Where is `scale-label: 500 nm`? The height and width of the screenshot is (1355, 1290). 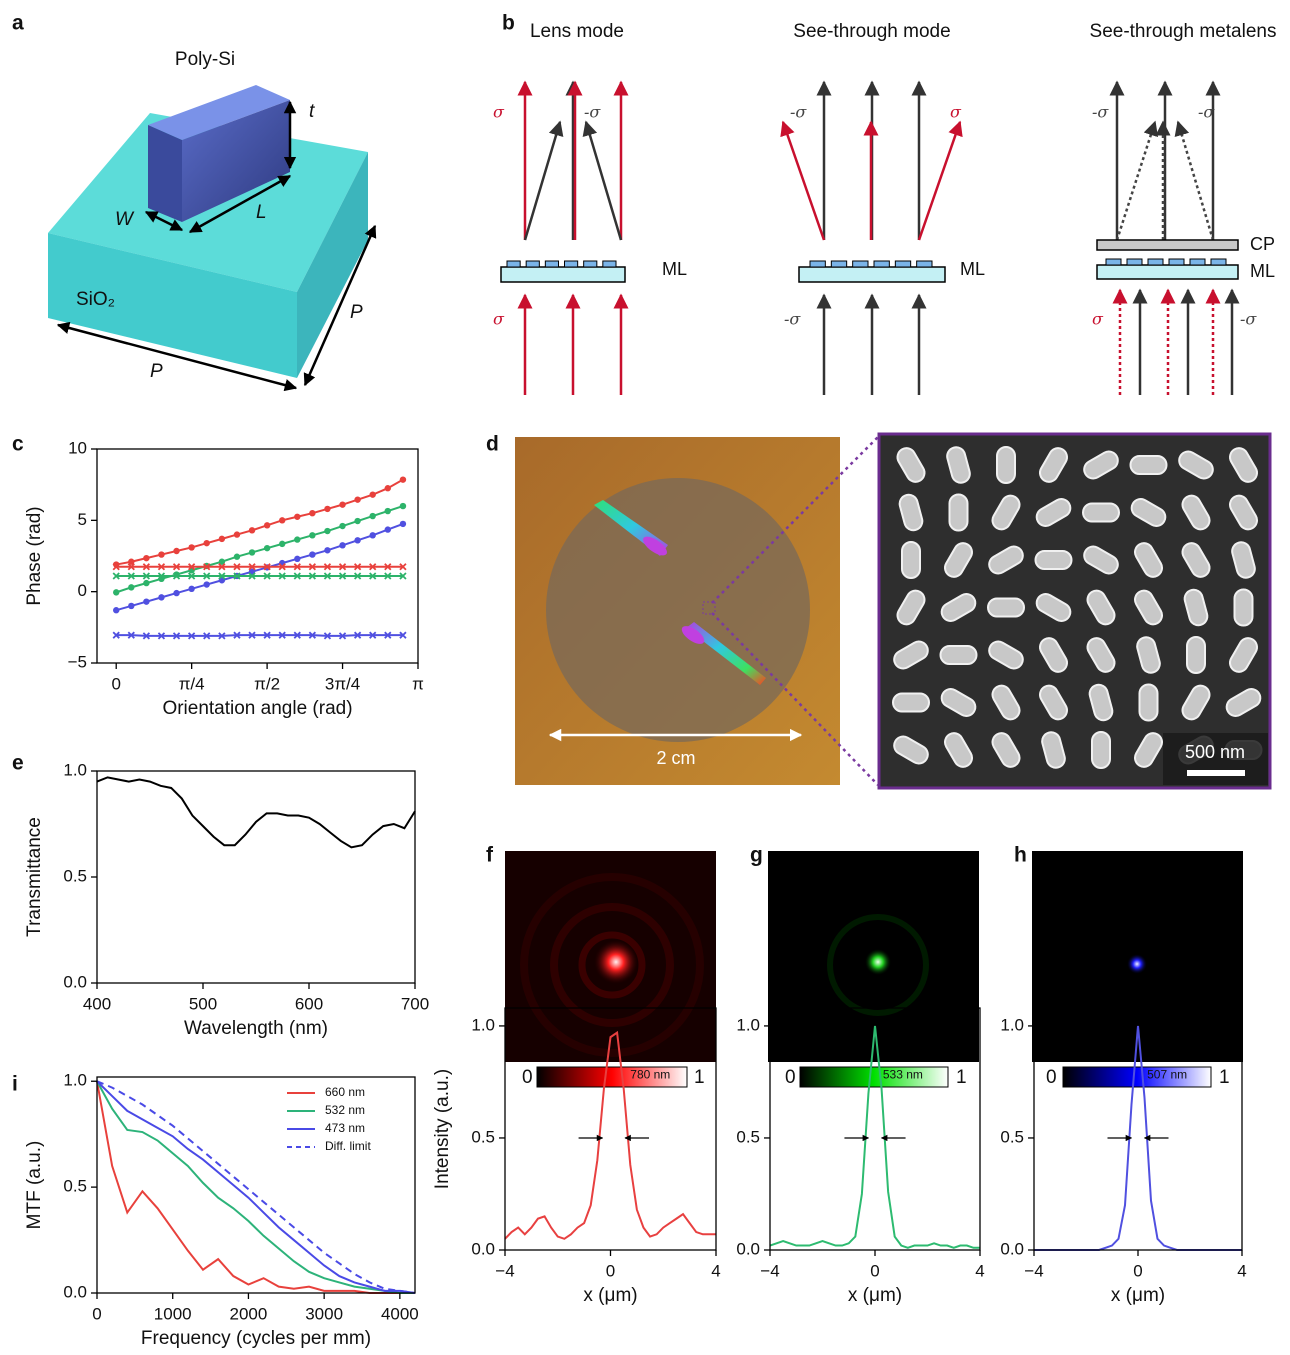
scale-label: 500 nm is located at coordinates (1215, 752).